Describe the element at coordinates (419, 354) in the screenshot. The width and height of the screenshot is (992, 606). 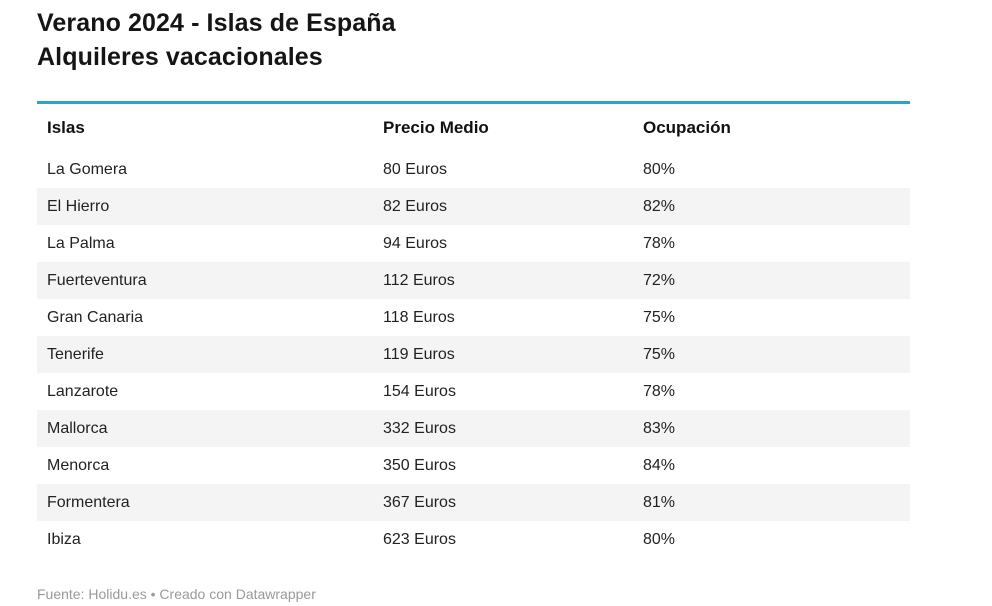
I see `cell-precio-medio: 119 Euros` at that location.